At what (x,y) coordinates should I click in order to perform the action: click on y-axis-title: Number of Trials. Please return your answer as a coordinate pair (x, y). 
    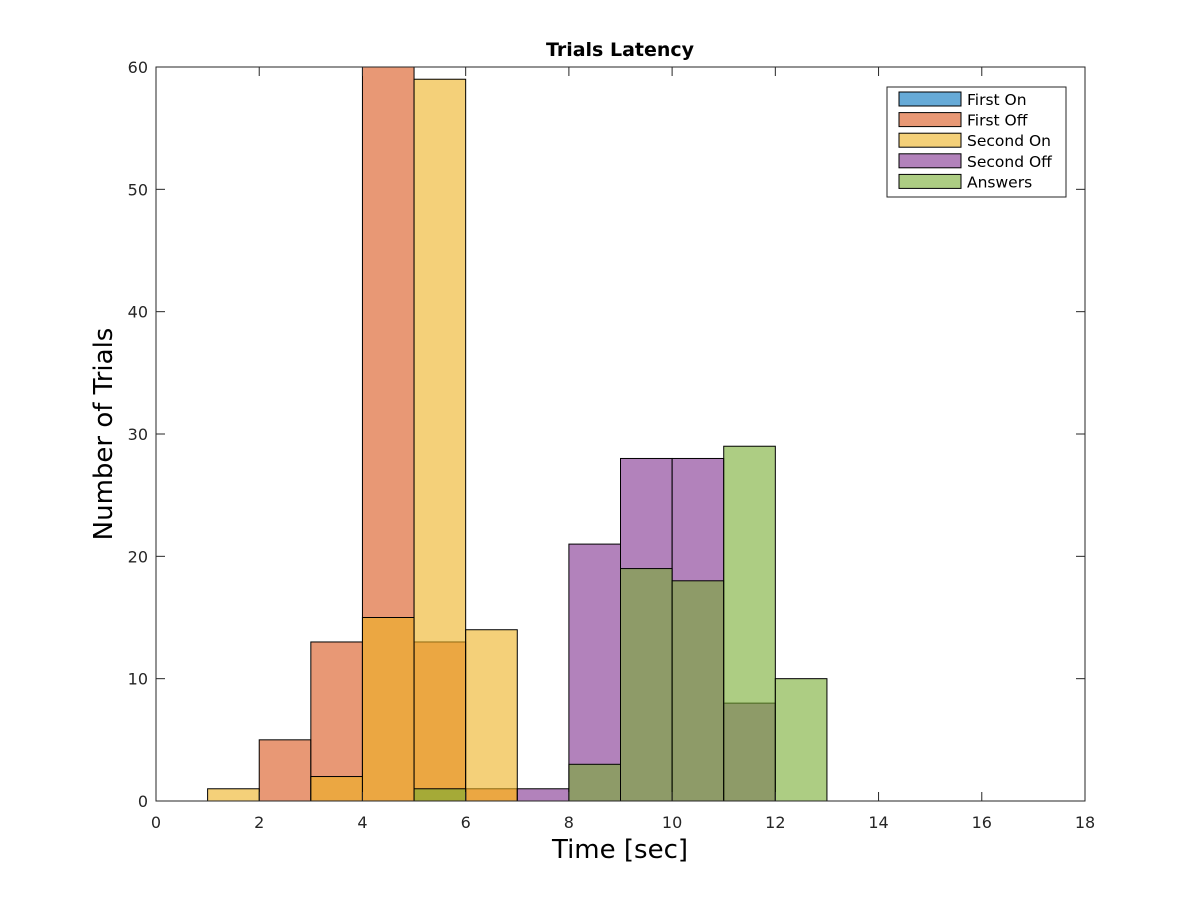
    Looking at the image, I should click on (104, 434).